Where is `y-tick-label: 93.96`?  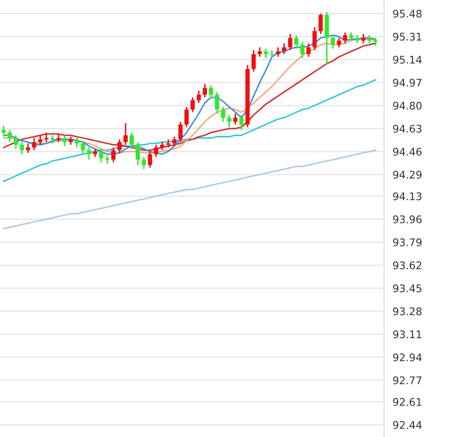
y-tick-label: 93.96 is located at coordinates (407, 219).